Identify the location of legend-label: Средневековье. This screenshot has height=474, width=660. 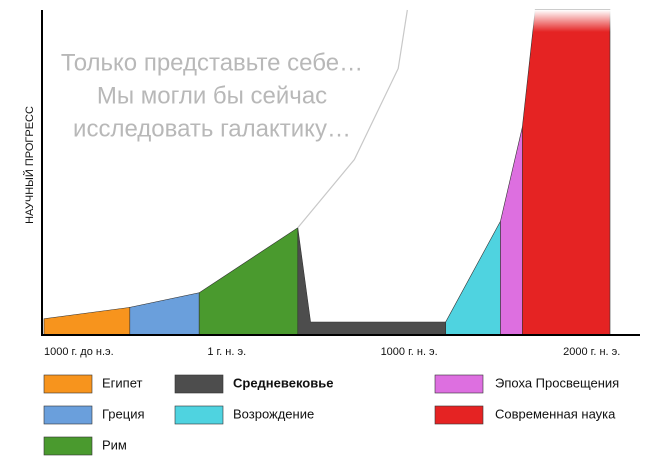
(283, 382).